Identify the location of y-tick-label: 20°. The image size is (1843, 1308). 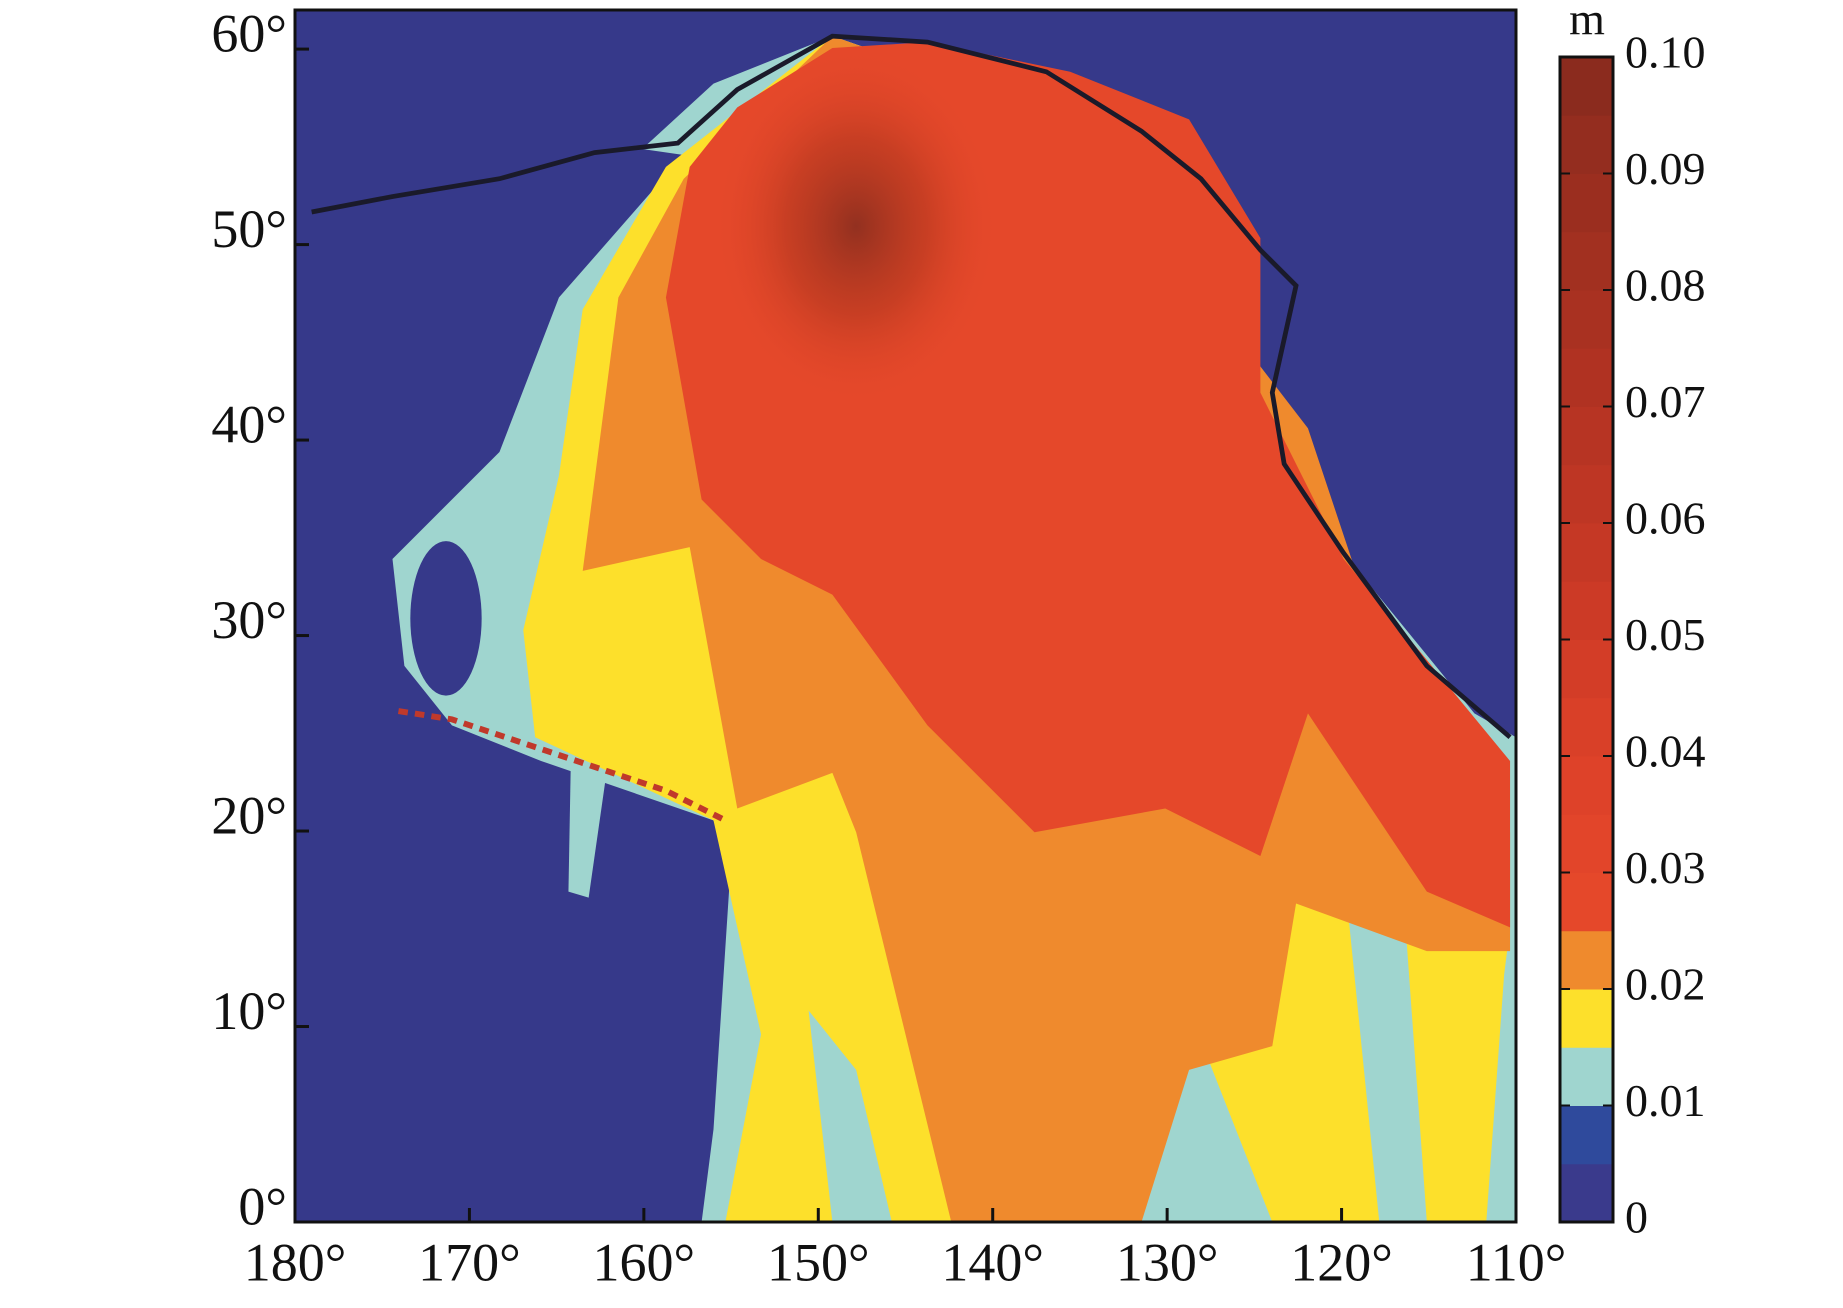
(249, 815).